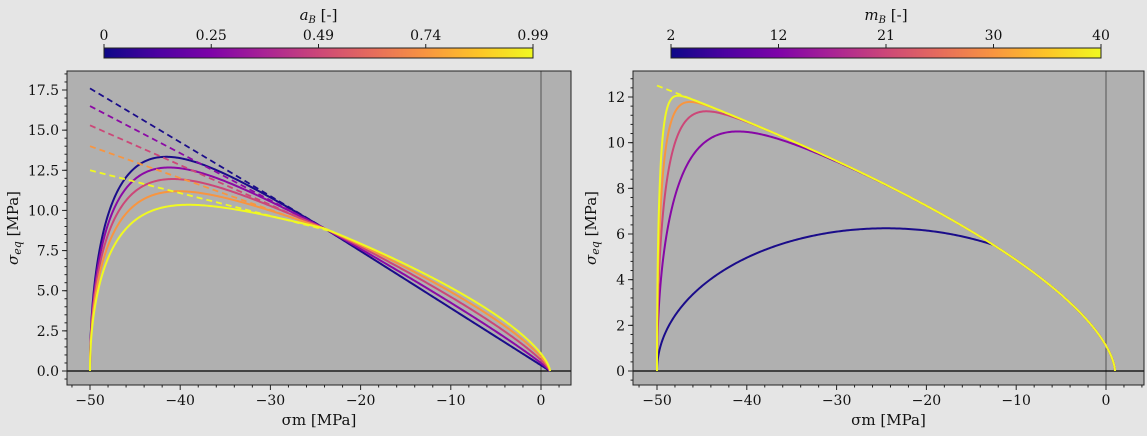 The image size is (1147, 436). Describe the element at coordinates (211, 36) in the screenshot. I see `colorbar-tick-label: 0.25` at that location.